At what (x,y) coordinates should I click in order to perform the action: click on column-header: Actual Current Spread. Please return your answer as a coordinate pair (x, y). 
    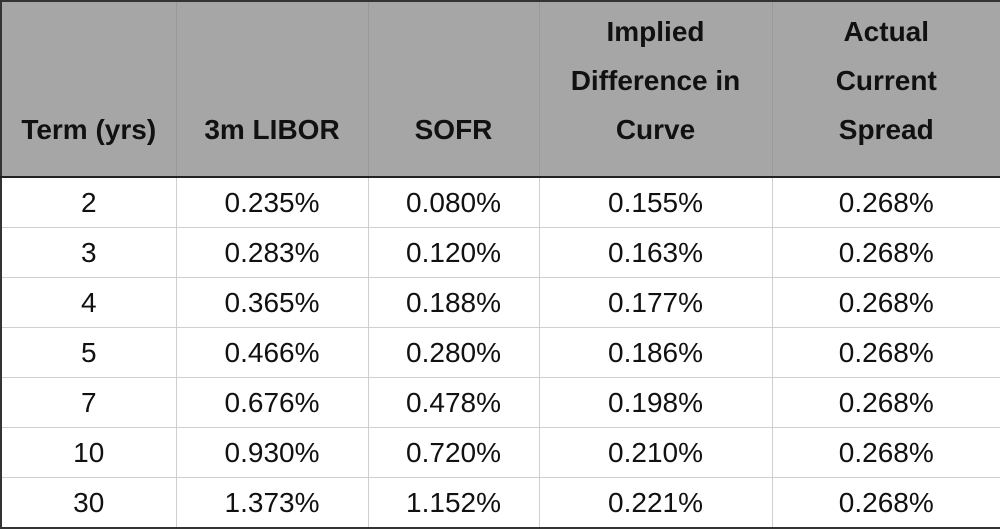
    Looking at the image, I should click on (885, 89).